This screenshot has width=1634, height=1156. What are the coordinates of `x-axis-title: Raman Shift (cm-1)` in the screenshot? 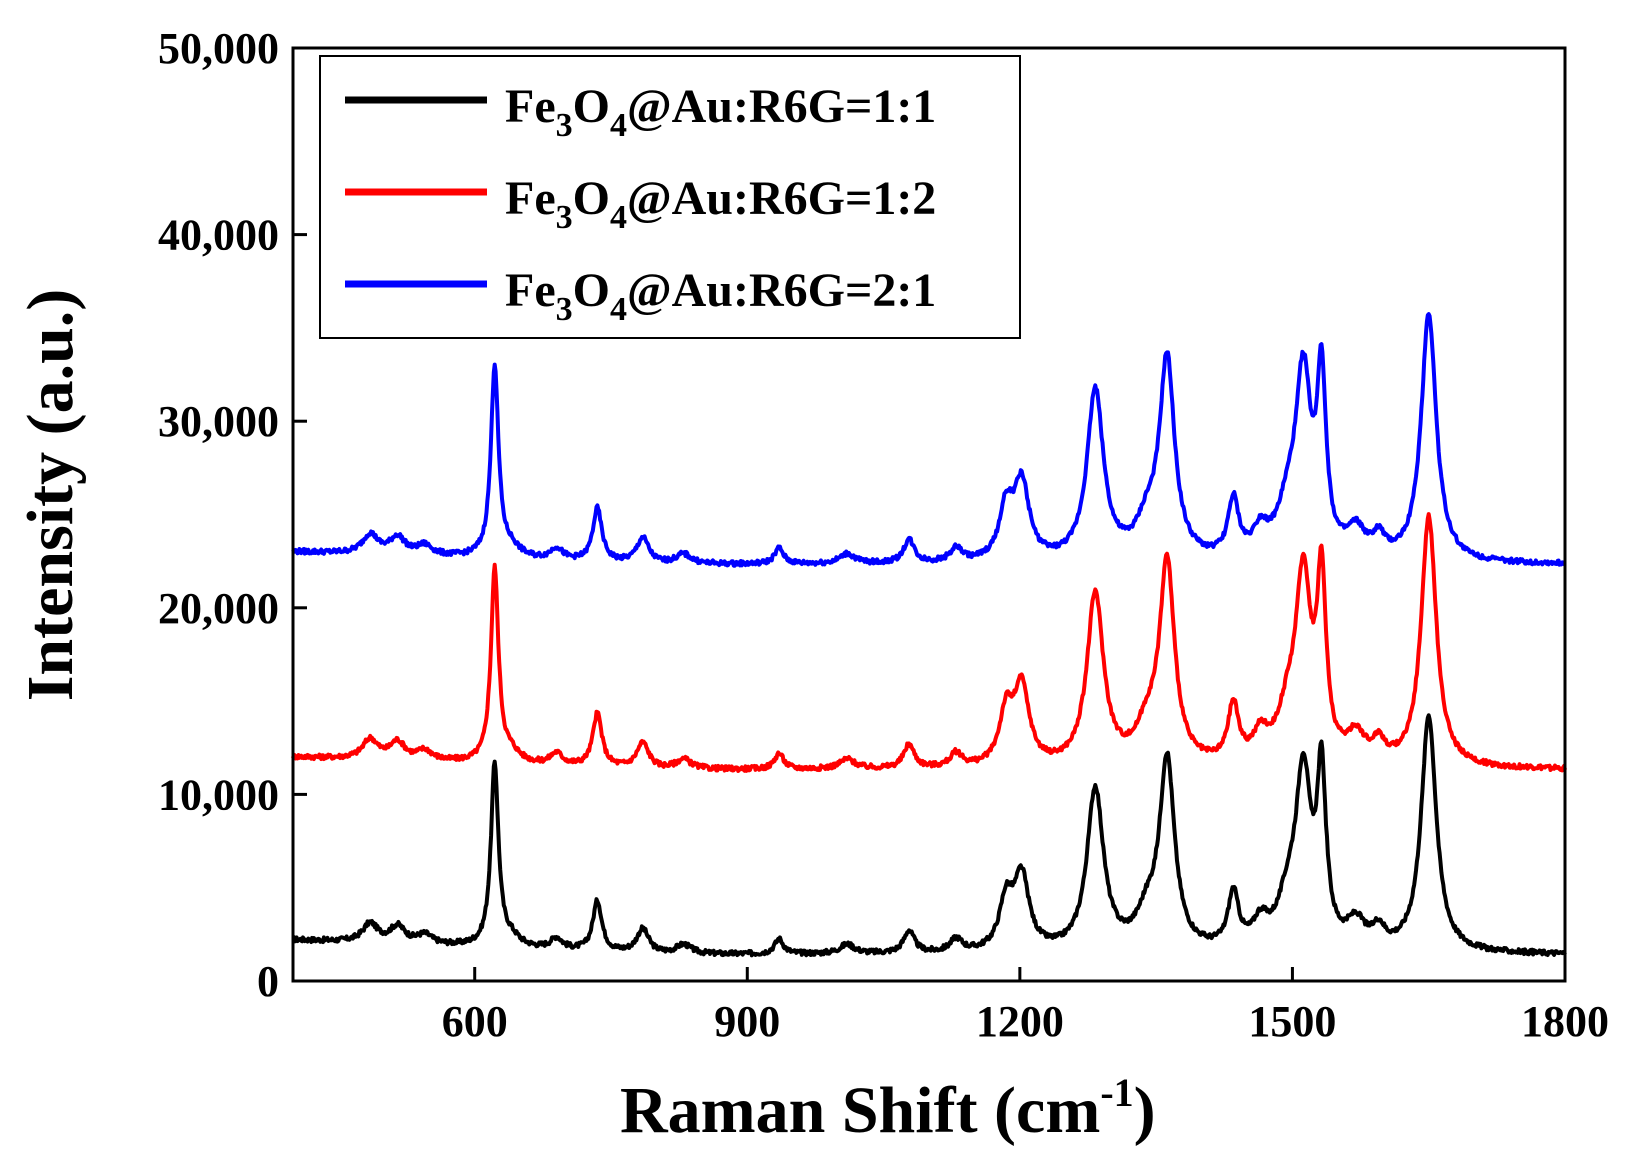 It's located at (888, 1108).